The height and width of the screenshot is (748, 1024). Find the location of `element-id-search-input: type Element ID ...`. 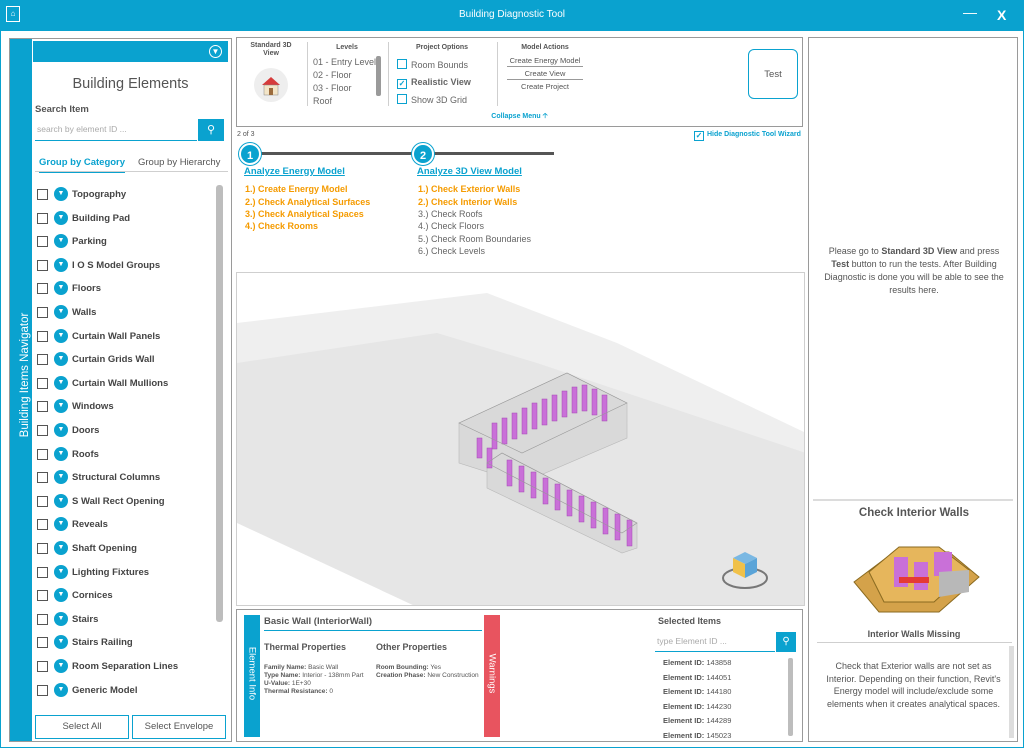

element-id-search-input: type Element ID ... is located at coordinates (715, 642).